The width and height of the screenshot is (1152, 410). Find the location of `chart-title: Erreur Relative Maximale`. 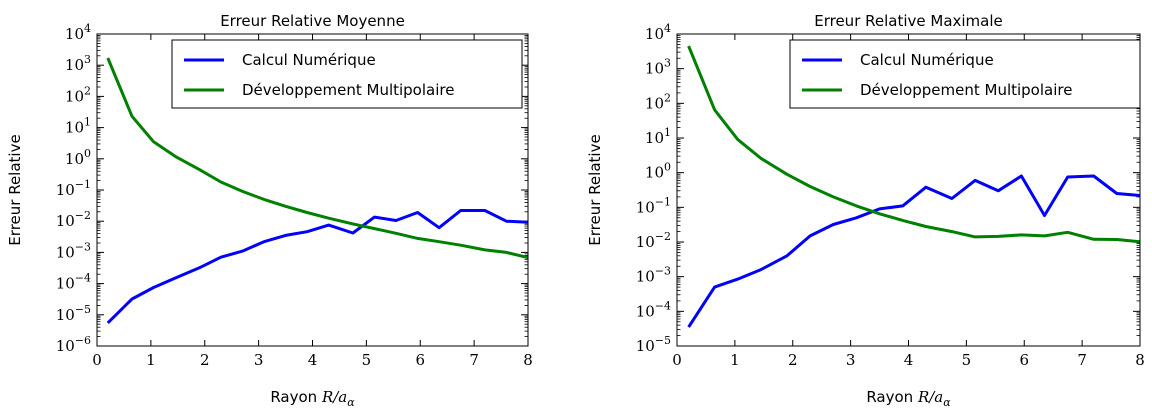

chart-title: Erreur Relative Maximale is located at coordinates (908, 21).